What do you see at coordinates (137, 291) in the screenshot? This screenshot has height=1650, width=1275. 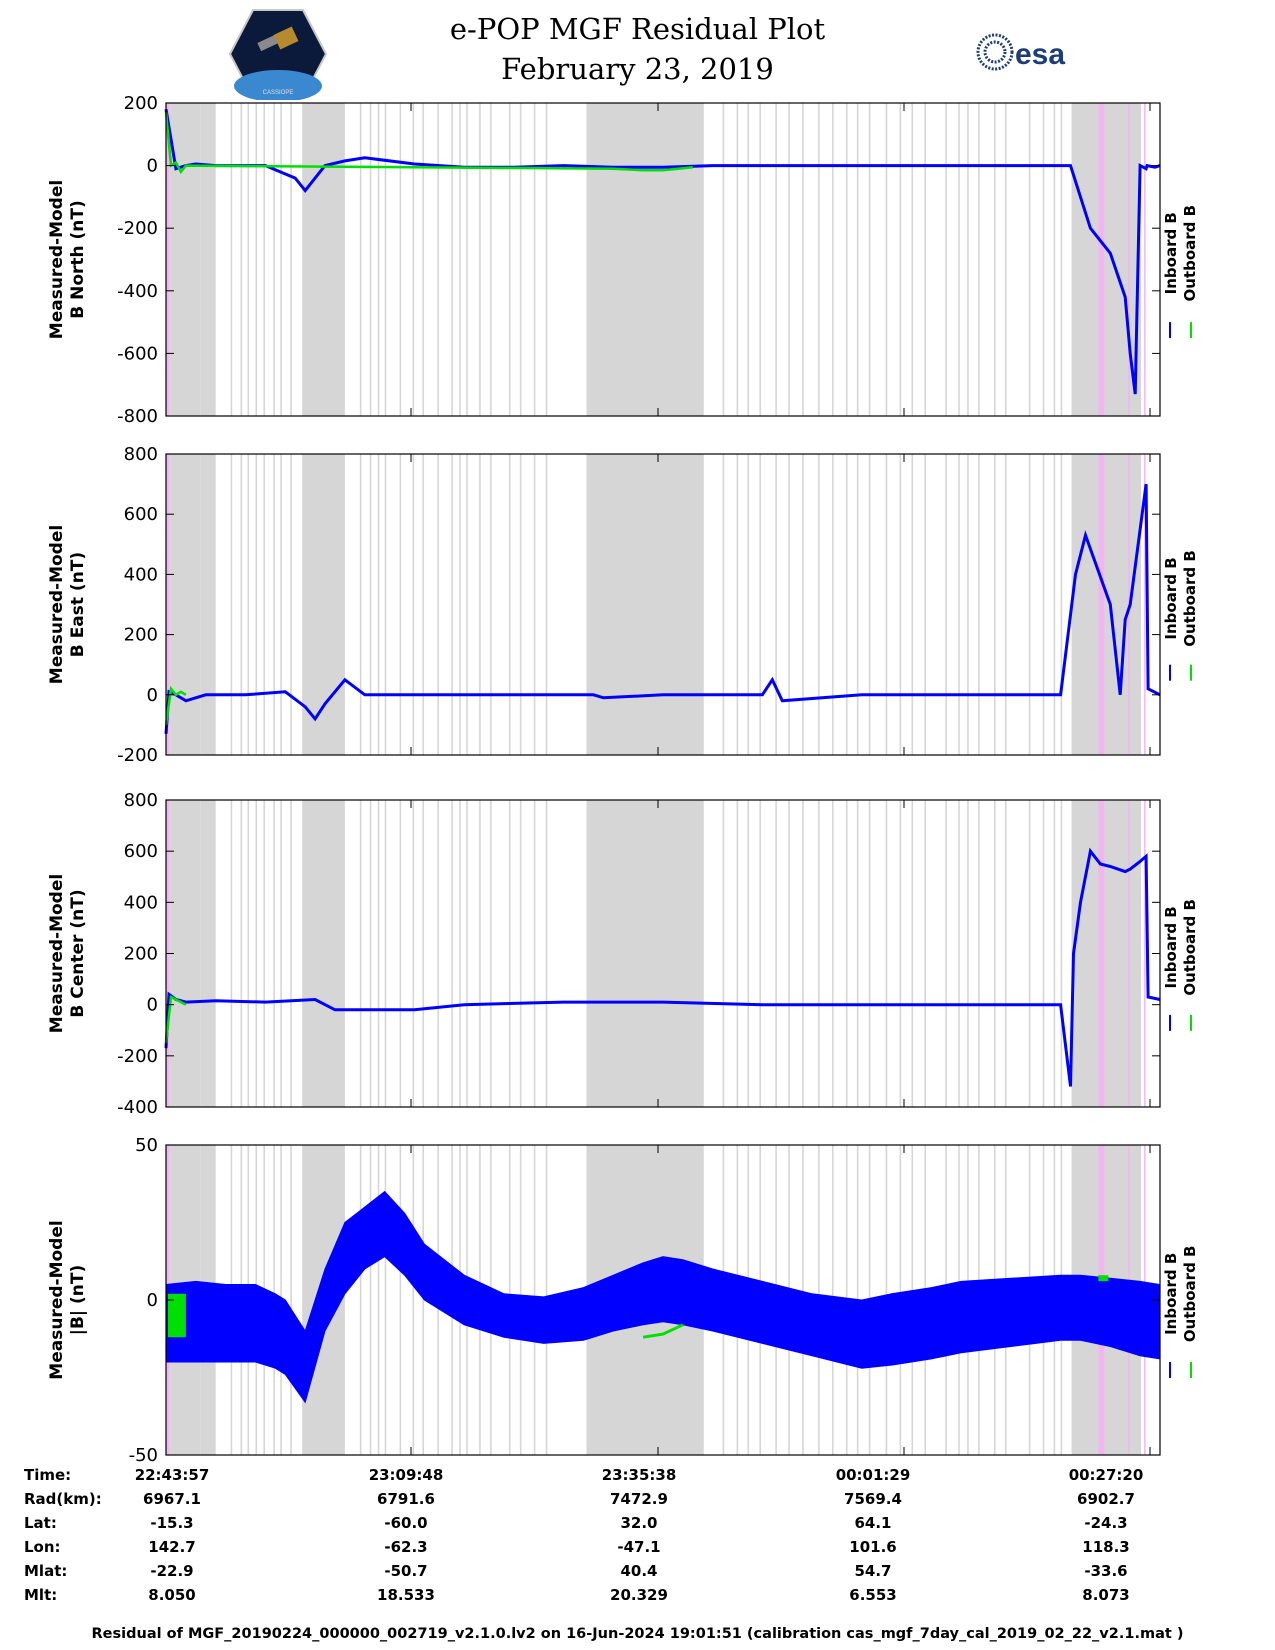 I see `y-tick-label: -400` at bounding box center [137, 291].